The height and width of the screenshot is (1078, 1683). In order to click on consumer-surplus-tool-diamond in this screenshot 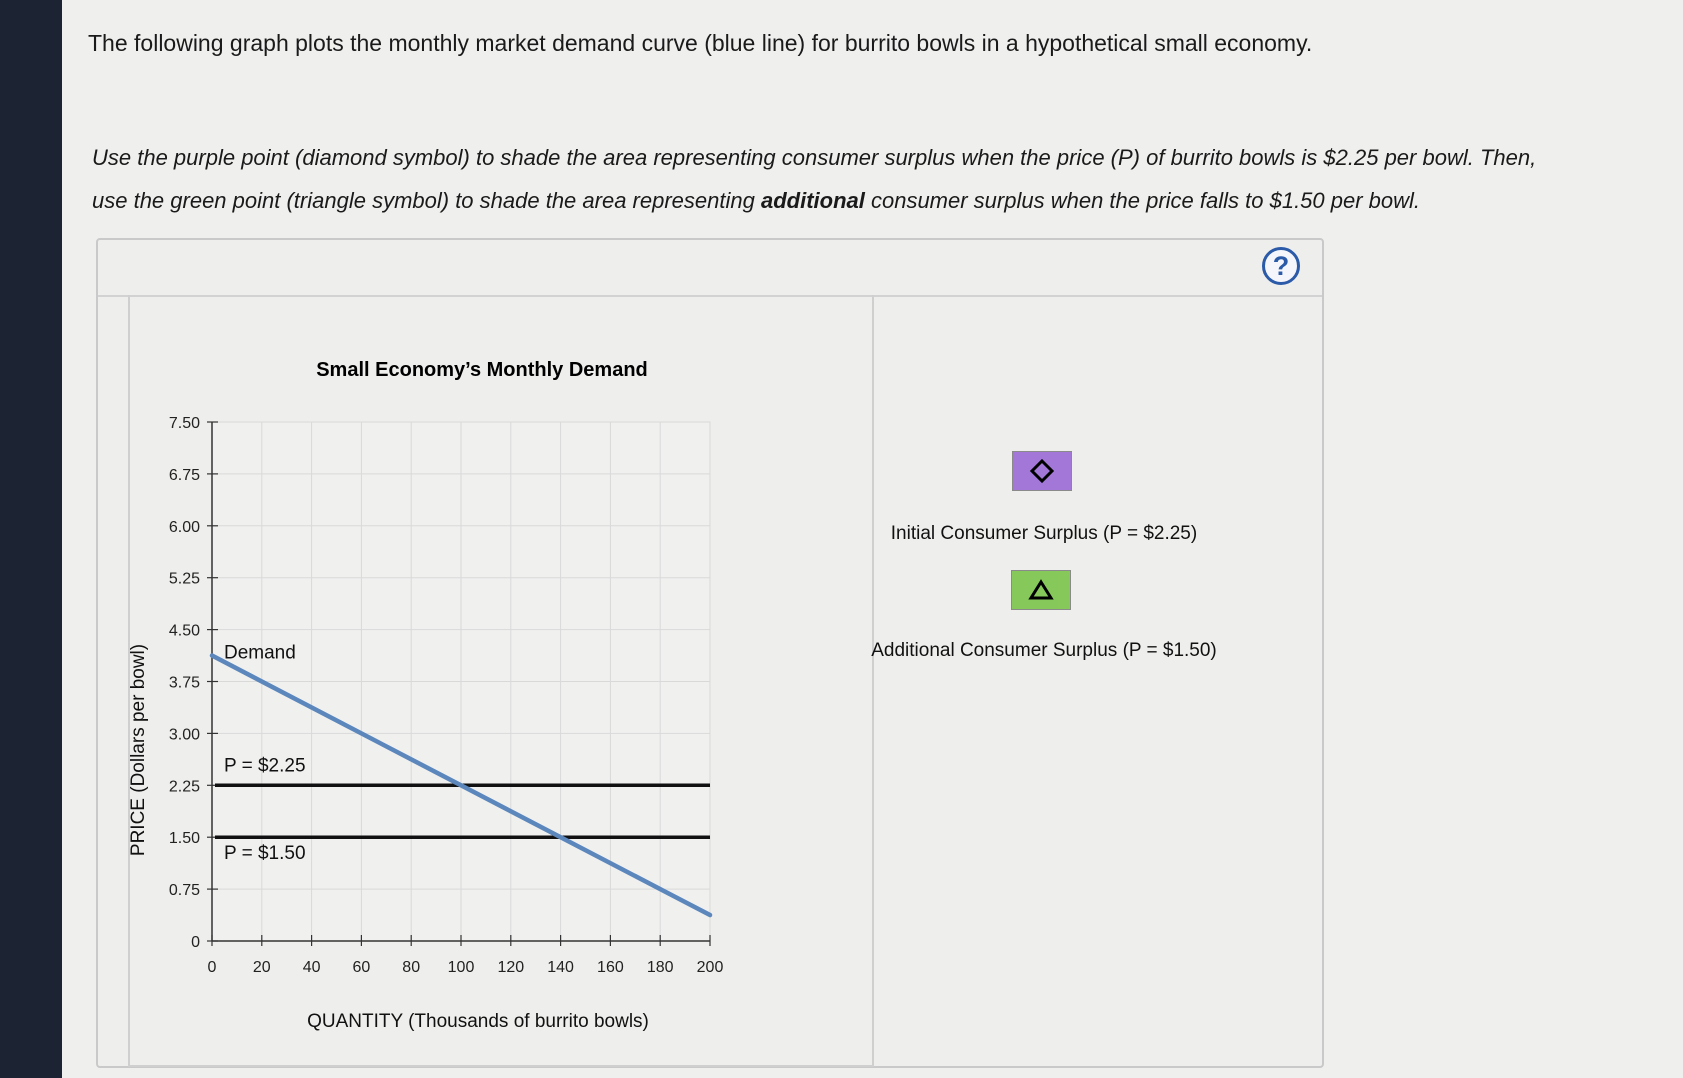, I will do `click(1042, 471)`.